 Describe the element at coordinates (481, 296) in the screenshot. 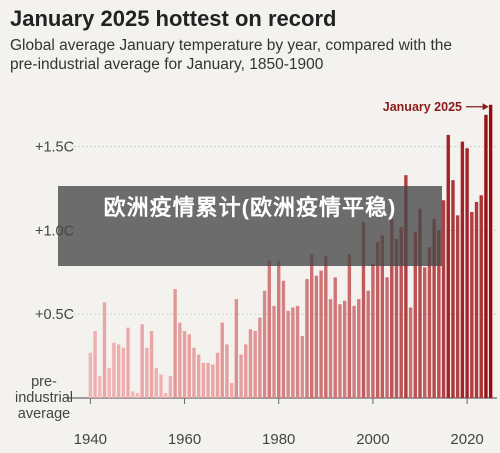

I see `bar-2023` at that location.